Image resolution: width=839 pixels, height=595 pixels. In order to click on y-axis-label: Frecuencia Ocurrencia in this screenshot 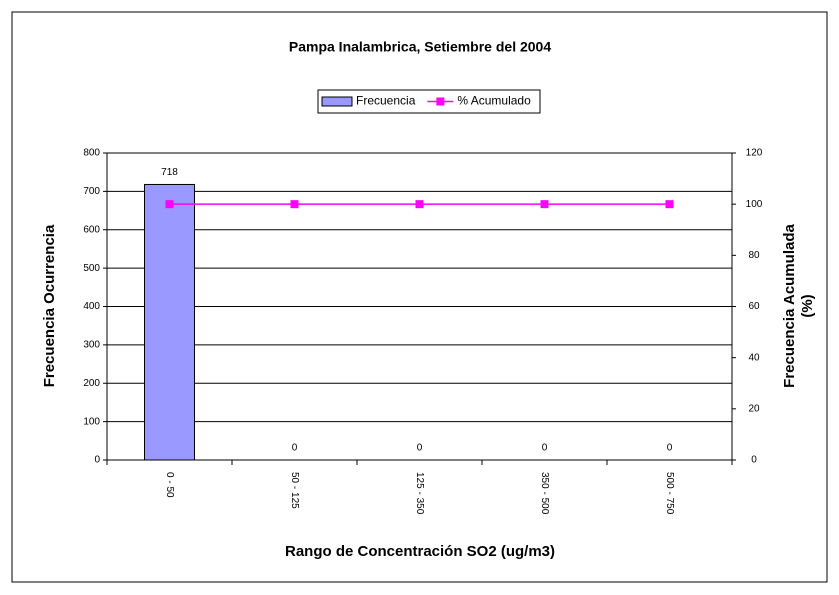, I will do `click(49, 305)`.